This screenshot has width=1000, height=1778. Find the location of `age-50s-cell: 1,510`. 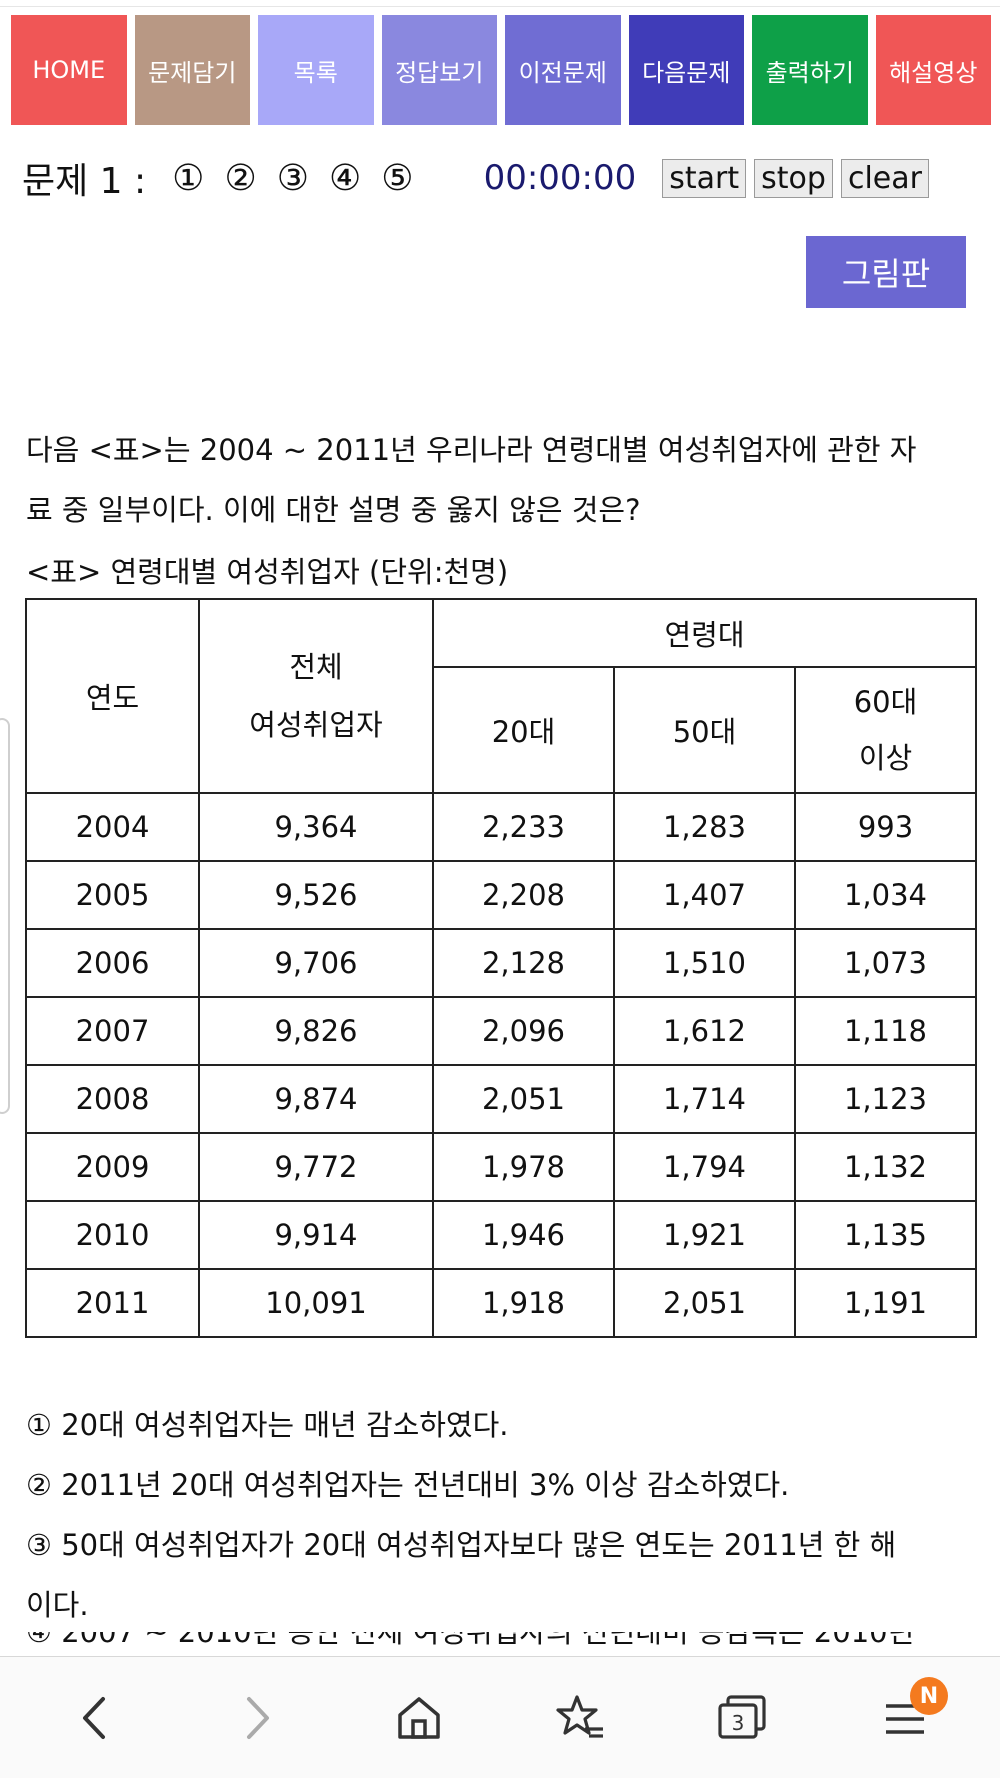

age-50s-cell: 1,510 is located at coordinates (704, 963).